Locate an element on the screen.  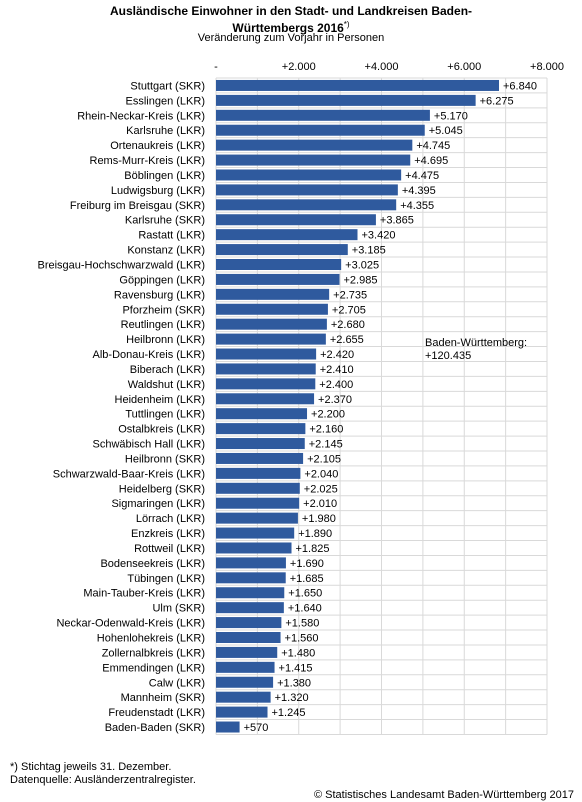
category-label: Tübingen (LKR) is located at coordinates (166, 579).